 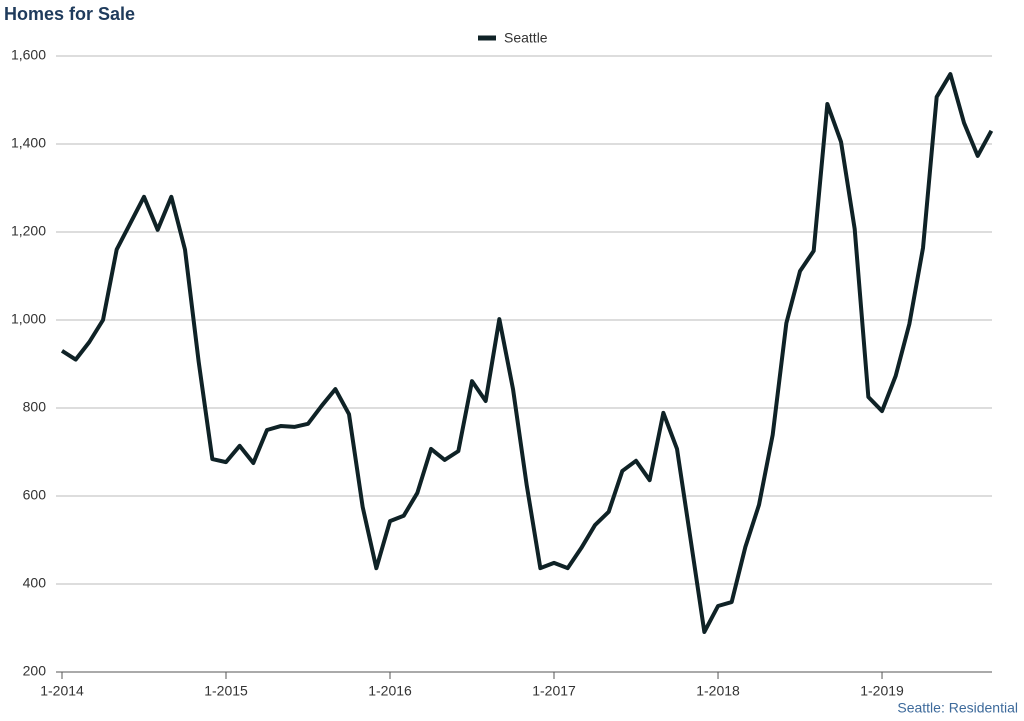 I want to click on x-tick-label: 1-2019, so click(x=882, y=691).